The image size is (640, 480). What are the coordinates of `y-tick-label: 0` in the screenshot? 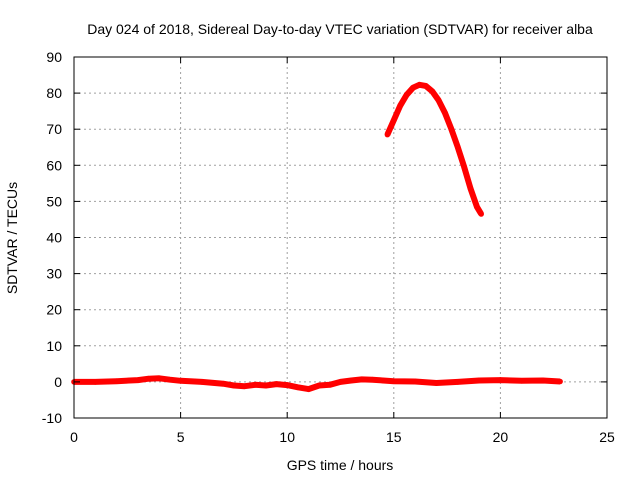 It's located at (58, 382).